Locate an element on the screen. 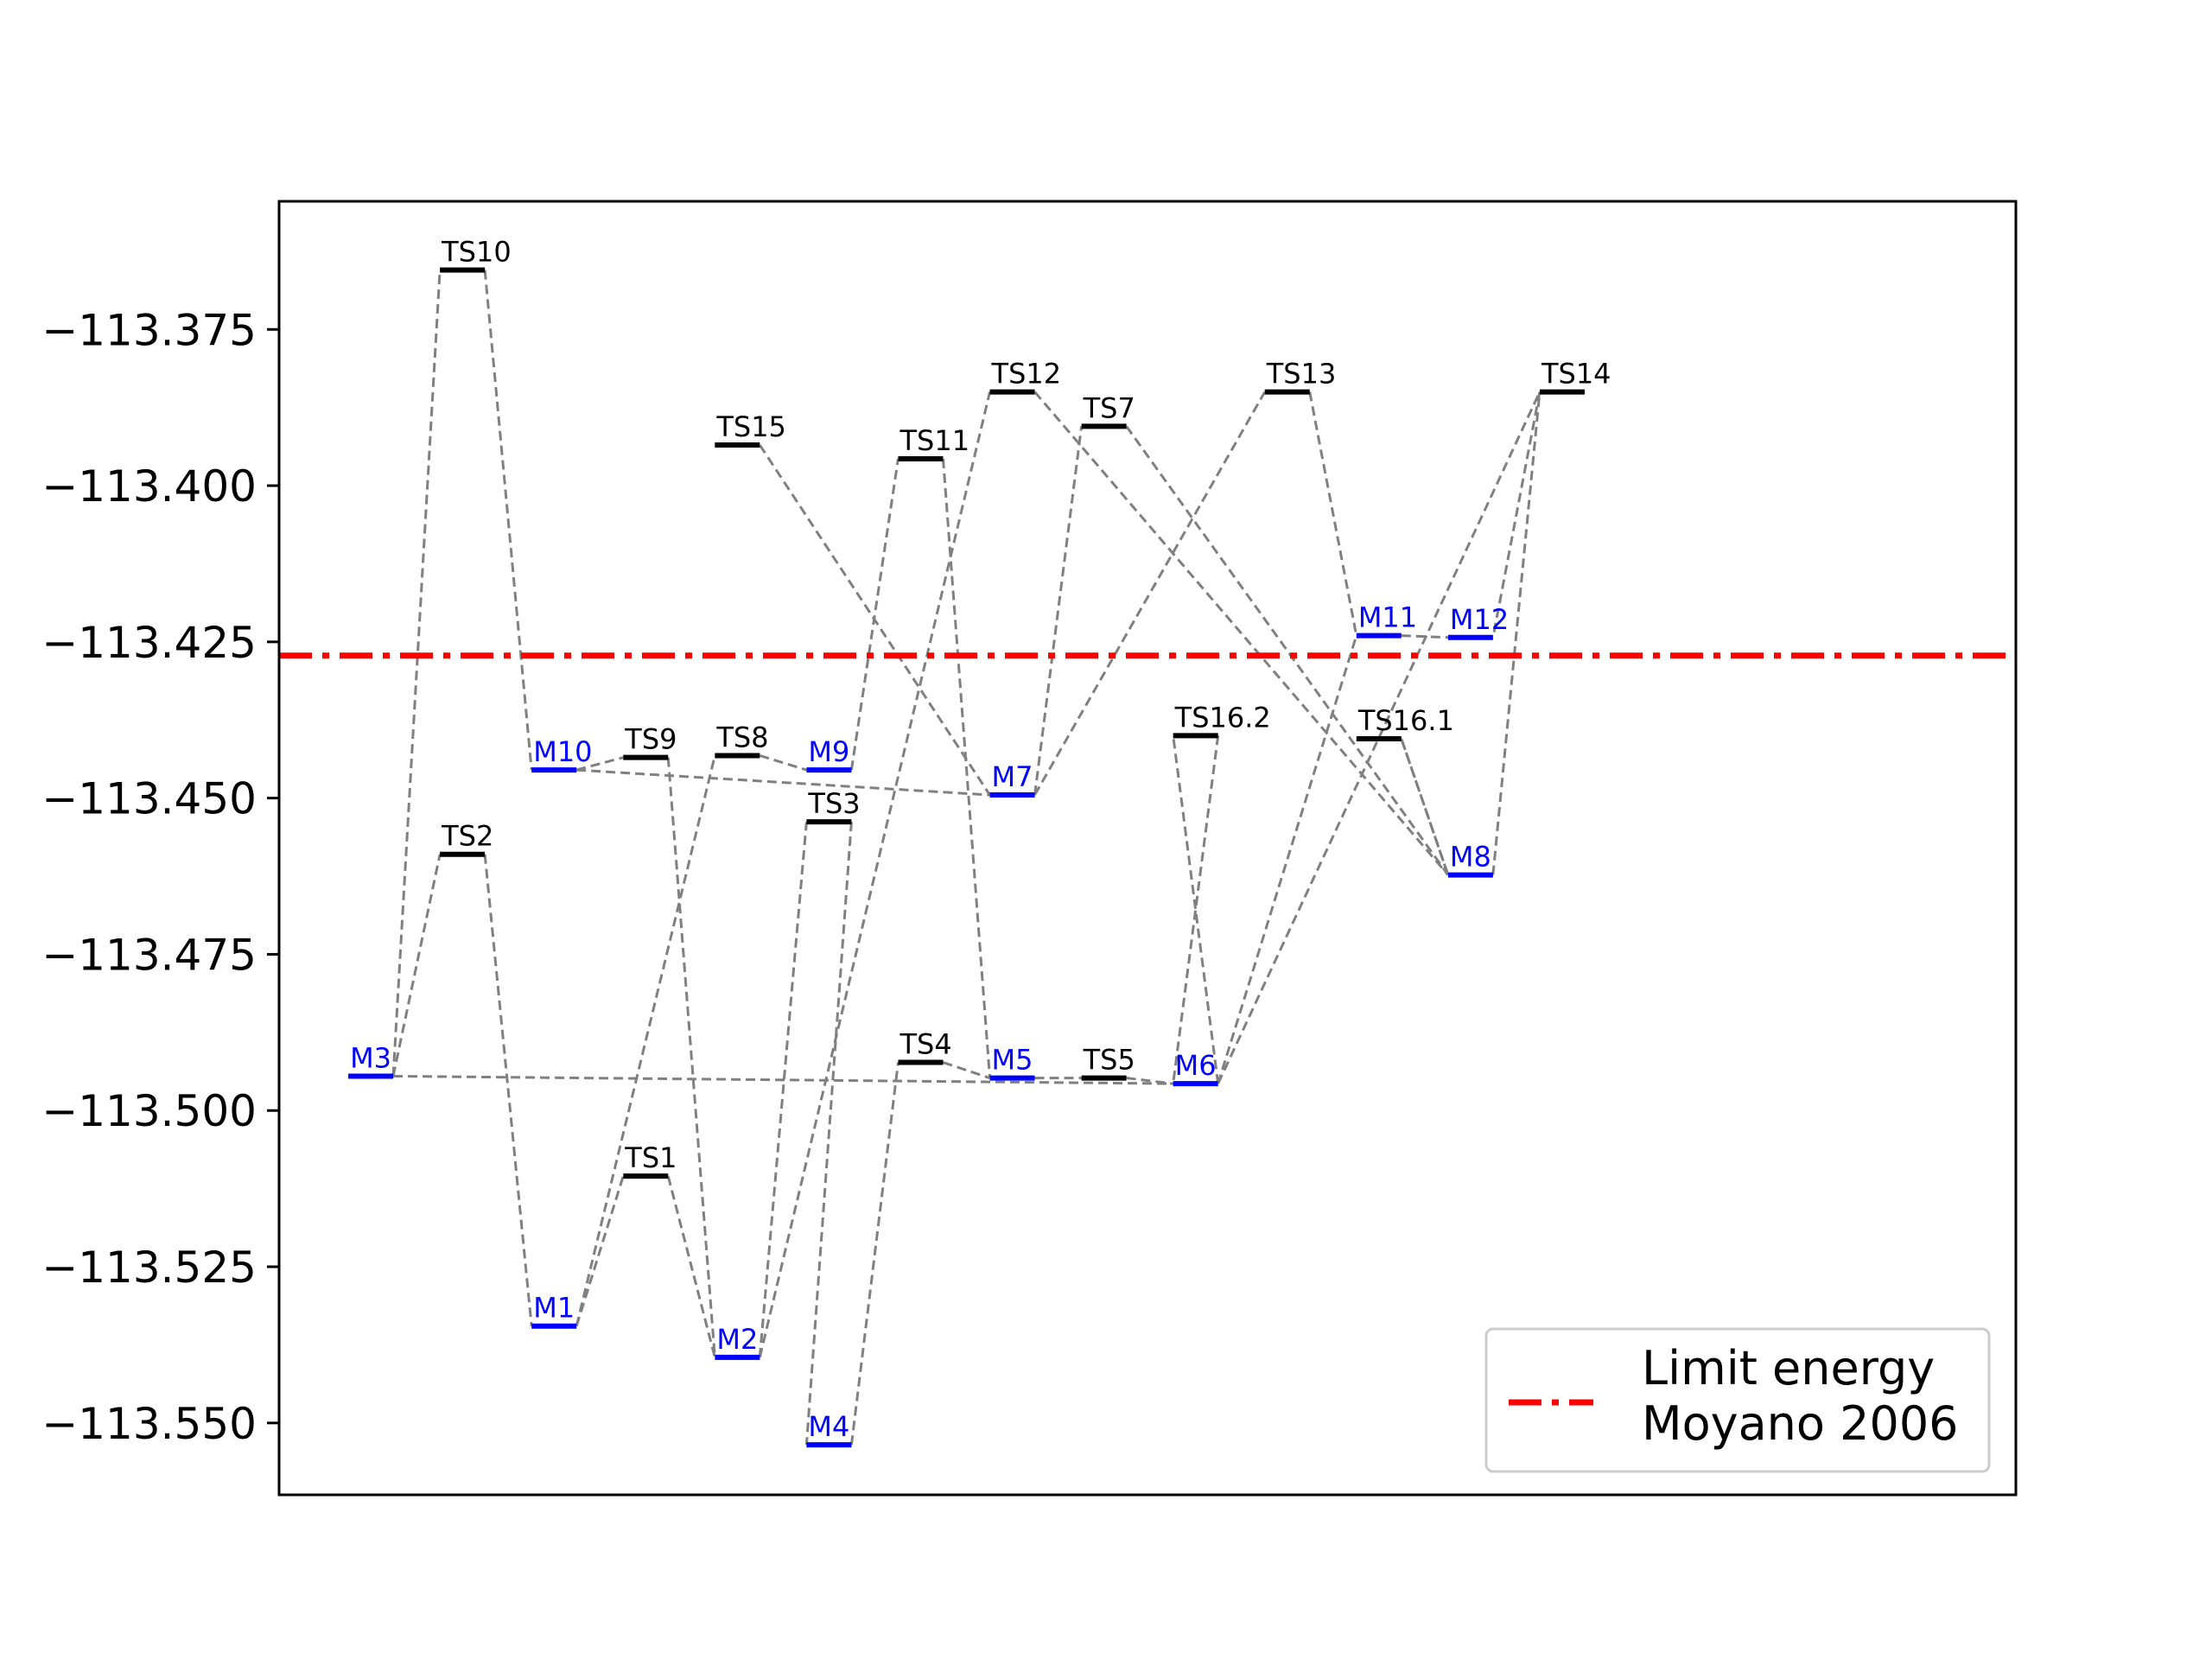  level-label-m6: M6 is located at coordinates (1196, 1065).